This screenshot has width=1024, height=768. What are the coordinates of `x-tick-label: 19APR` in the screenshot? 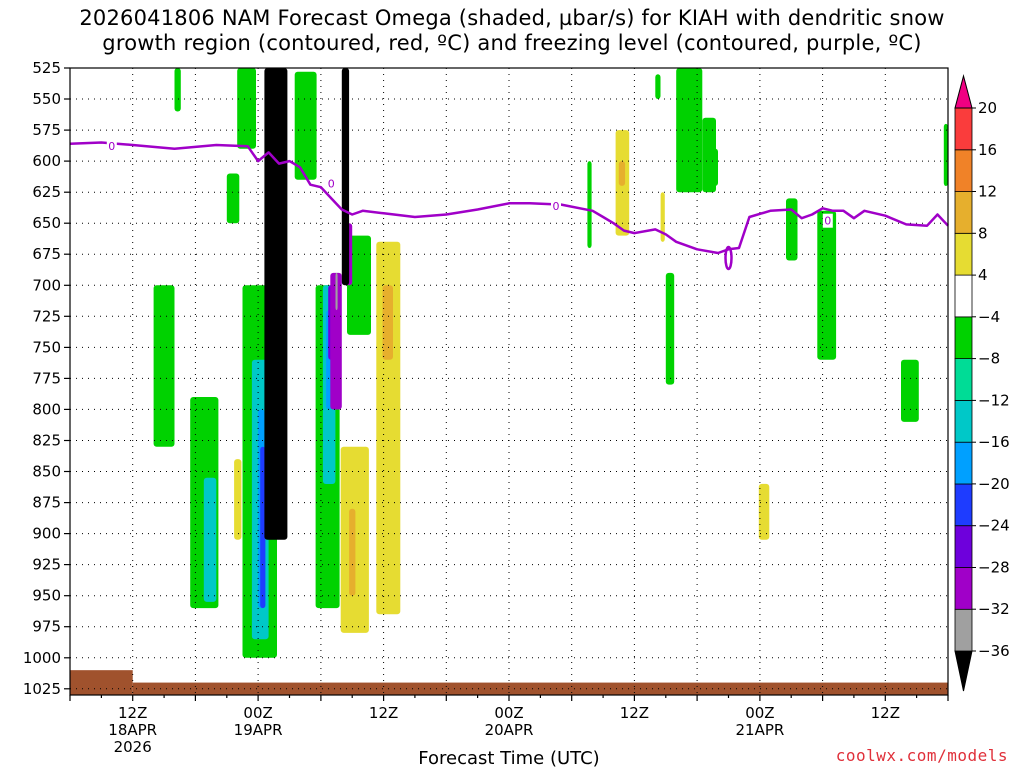 It's located at (258, 730).